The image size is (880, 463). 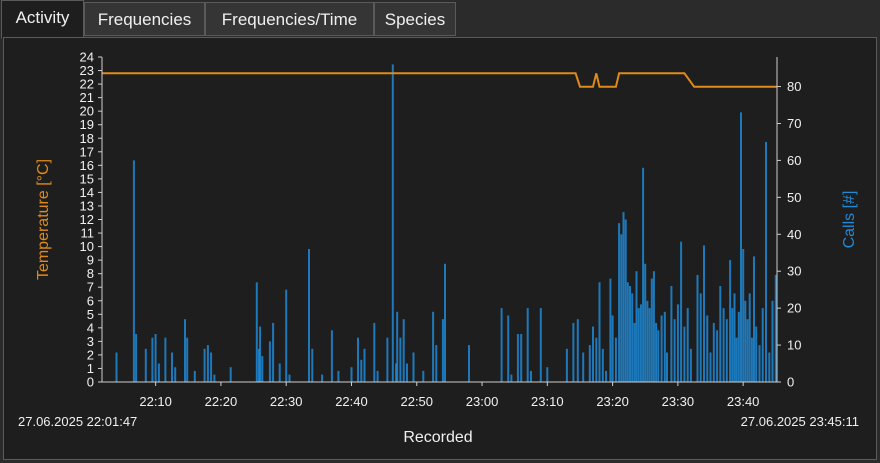 What do you see at coordinates (416, 401) in the screenshot?
I see `time-tick-label: 22:50` at bounding box center [416, 401].